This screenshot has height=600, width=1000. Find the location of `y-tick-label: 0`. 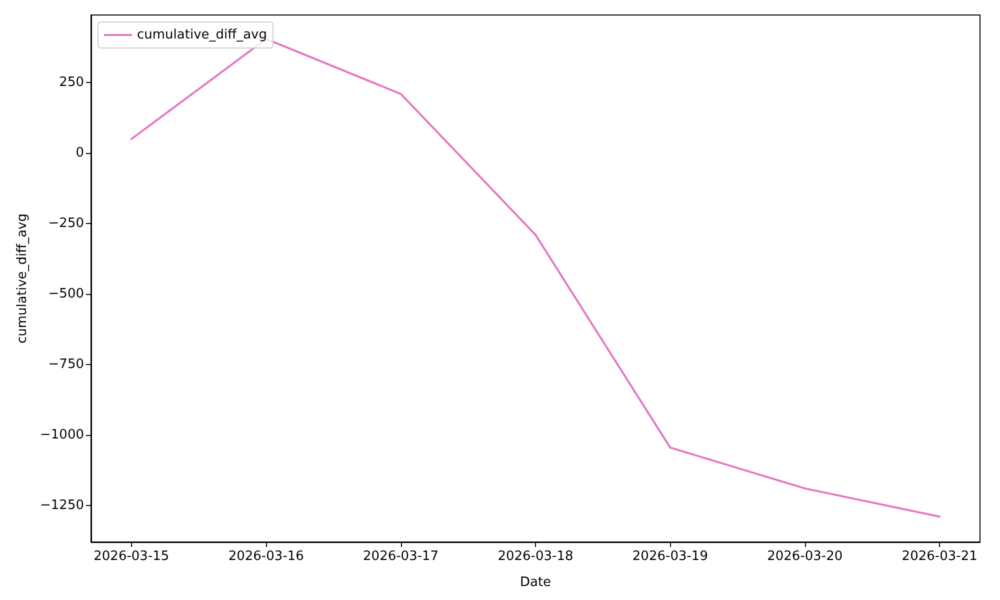

y-tick-label: 0 is located at coordinates (80, 153).